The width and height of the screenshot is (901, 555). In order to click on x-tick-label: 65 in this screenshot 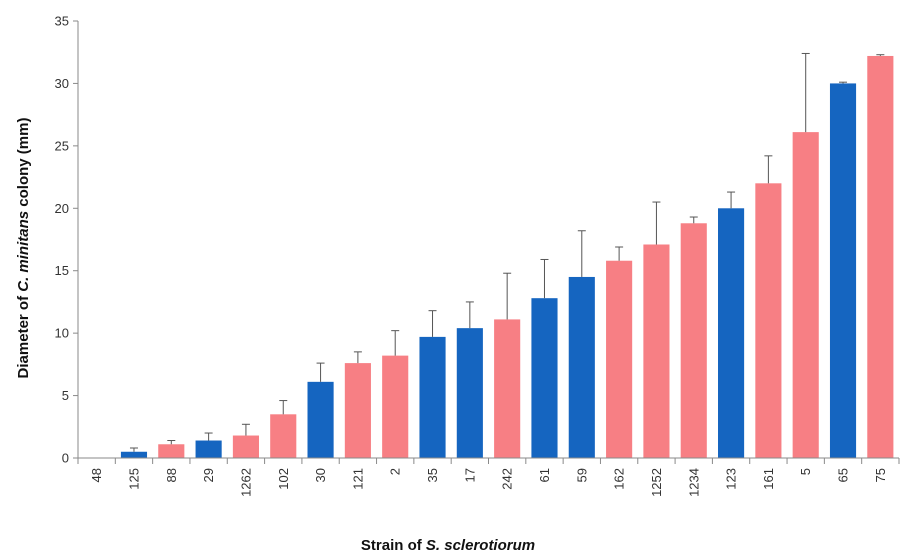, I will do `click(843, 475)`.